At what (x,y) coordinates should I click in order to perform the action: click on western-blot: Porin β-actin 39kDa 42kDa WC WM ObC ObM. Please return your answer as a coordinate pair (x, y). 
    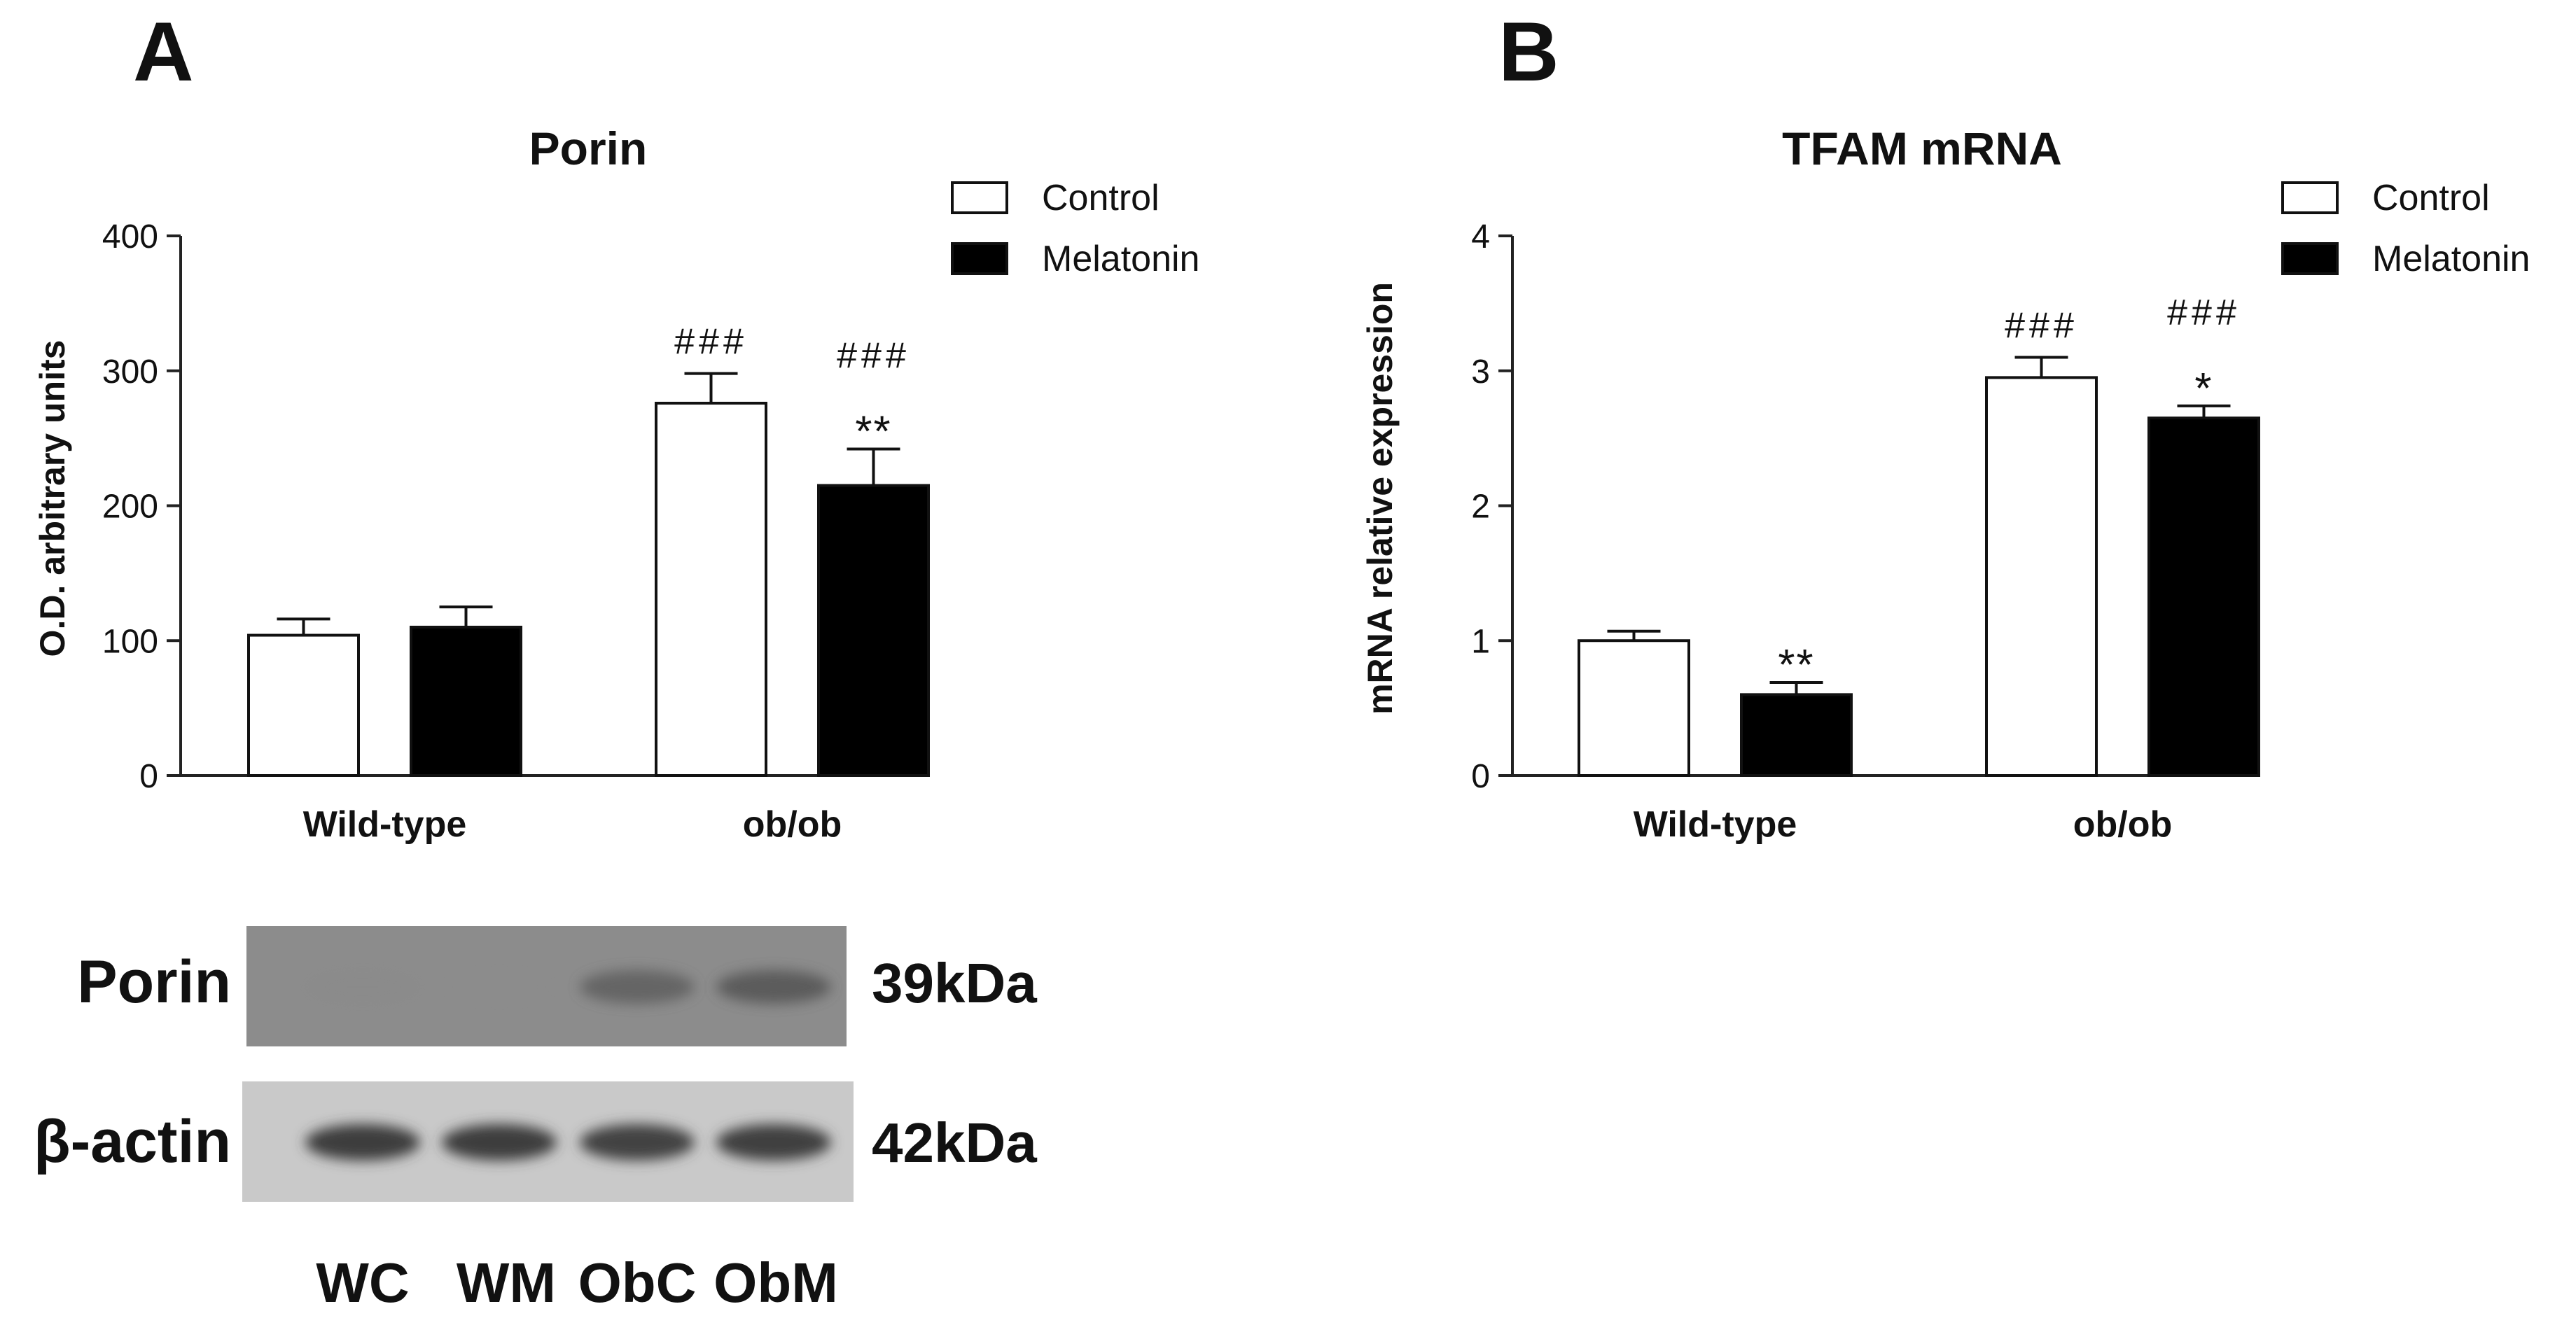
    Looking at the image, I should click on (535, 1120).